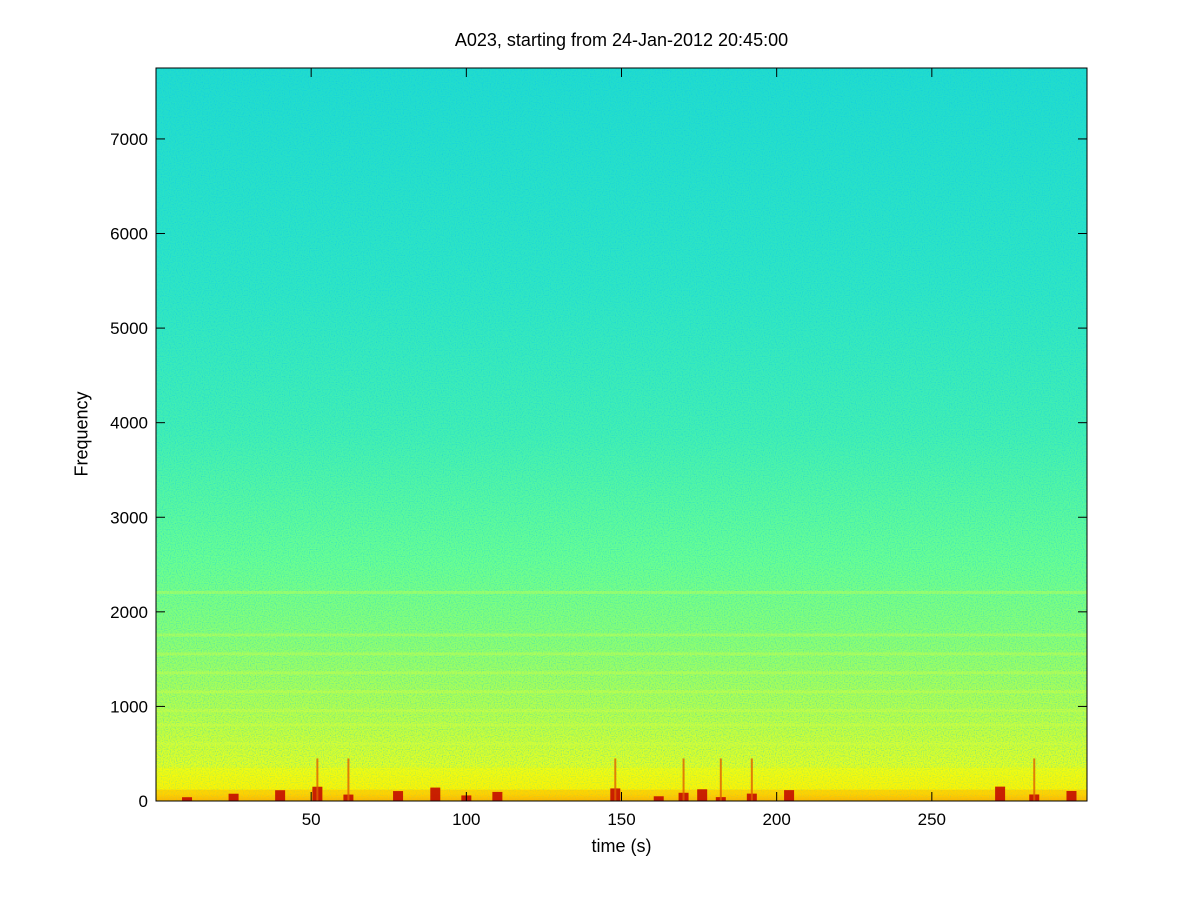 The height and width of the screenshot is (900, 1200). What do you see at coordinates (129, 706) in the screenshot?
I see `y-tick-label: 1000` at bounding box center [129, 706].